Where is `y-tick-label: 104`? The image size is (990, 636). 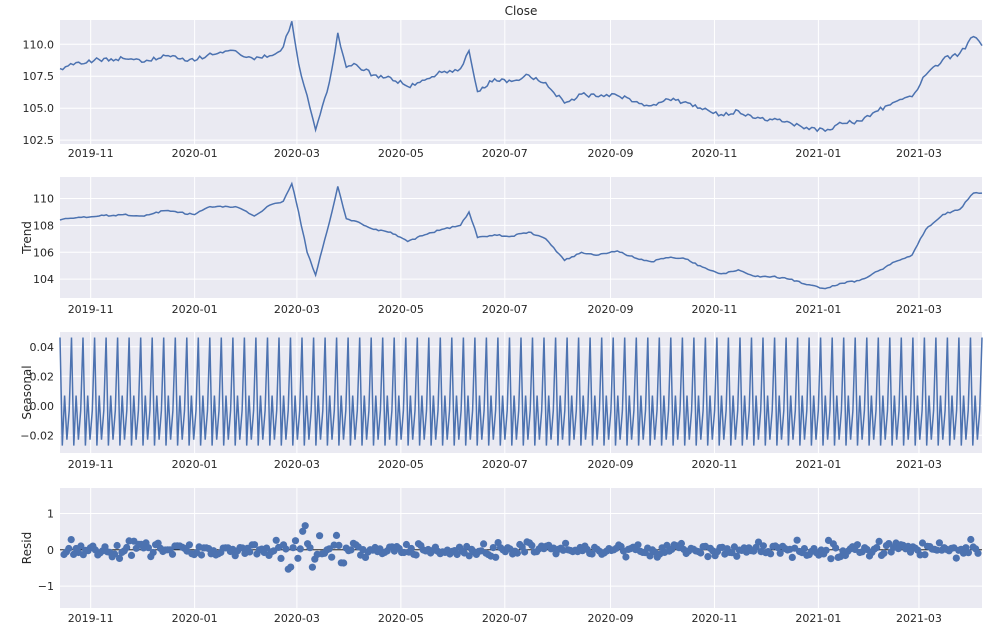
y-tick-label: 104 is located at coordinates (43, 279).